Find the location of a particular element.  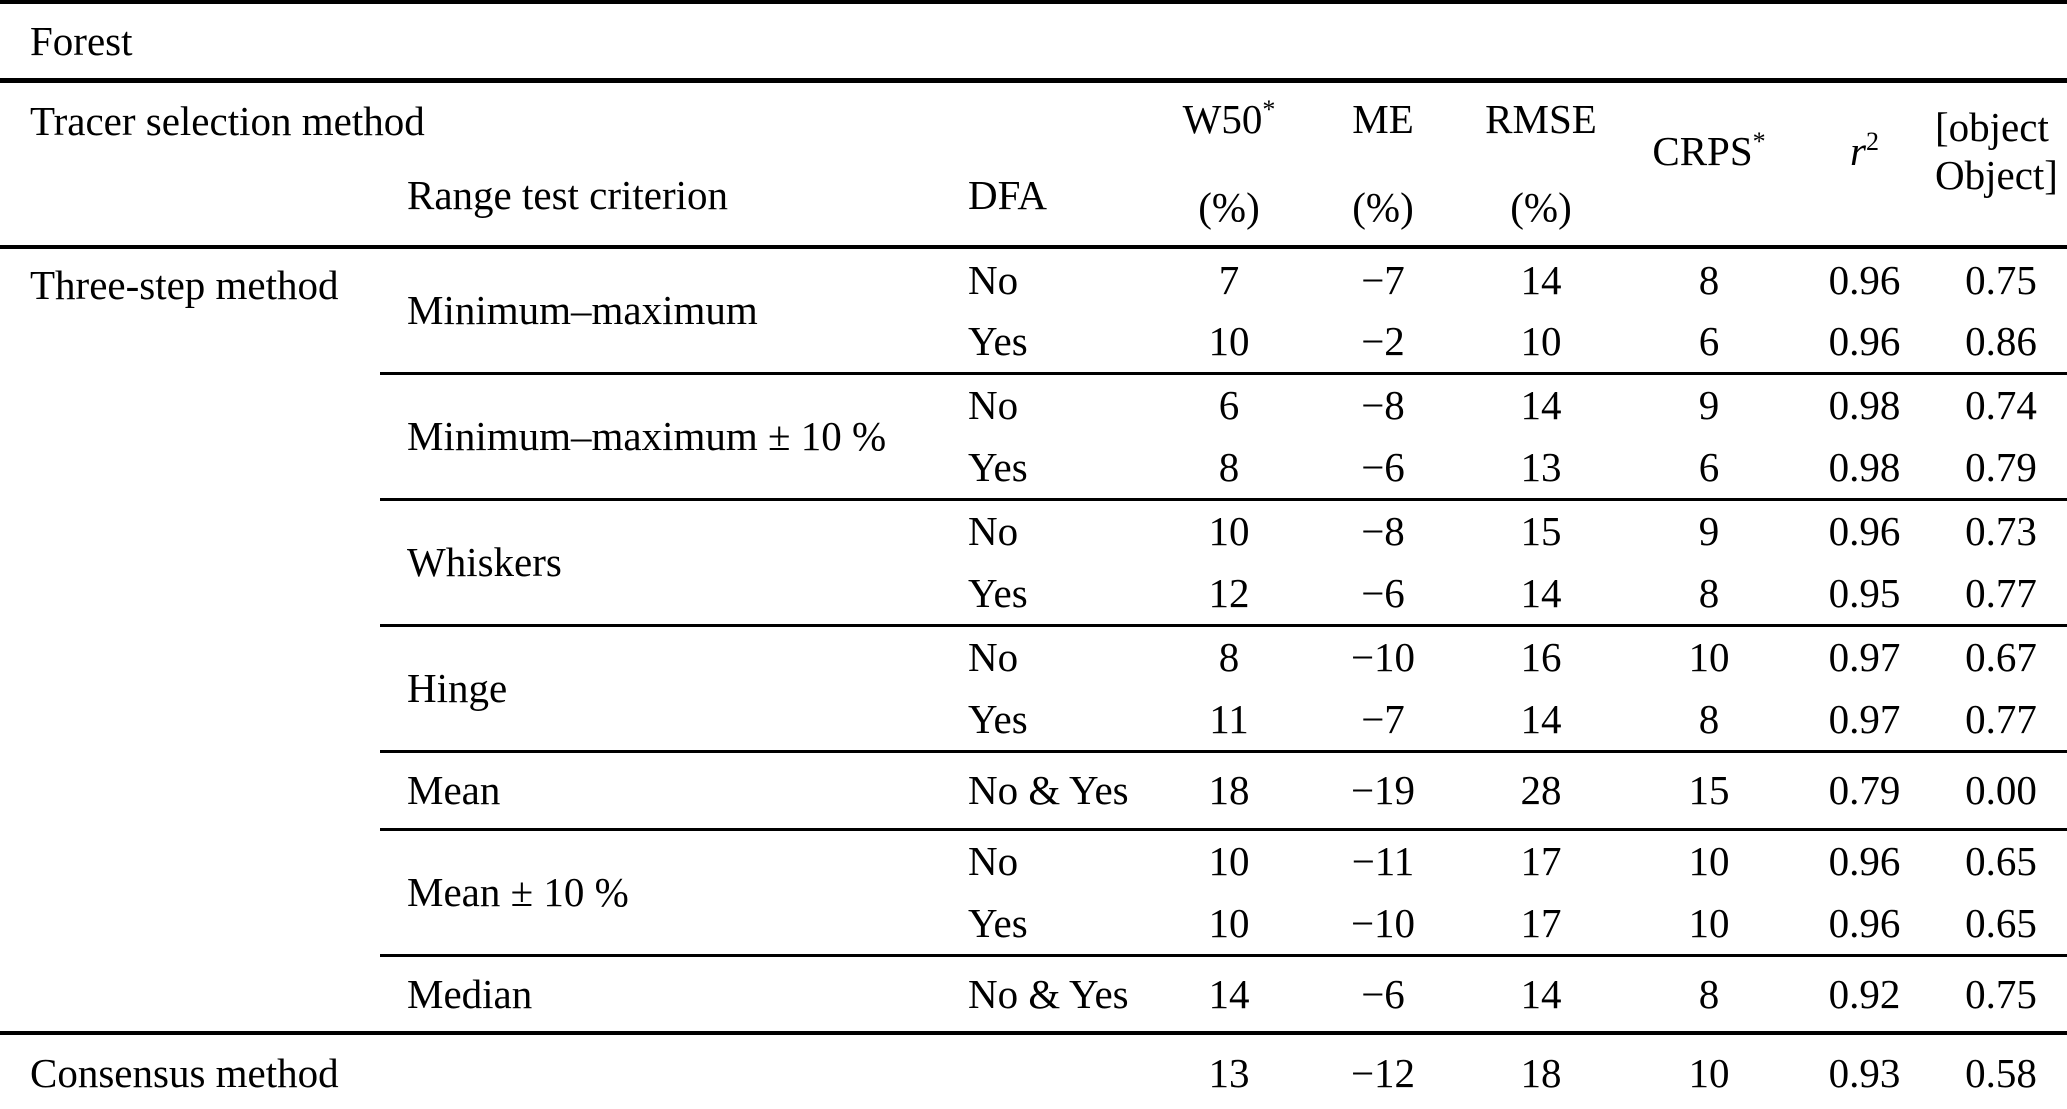

crps-header-label: CRPS* is located at coordinates (1709, 150).